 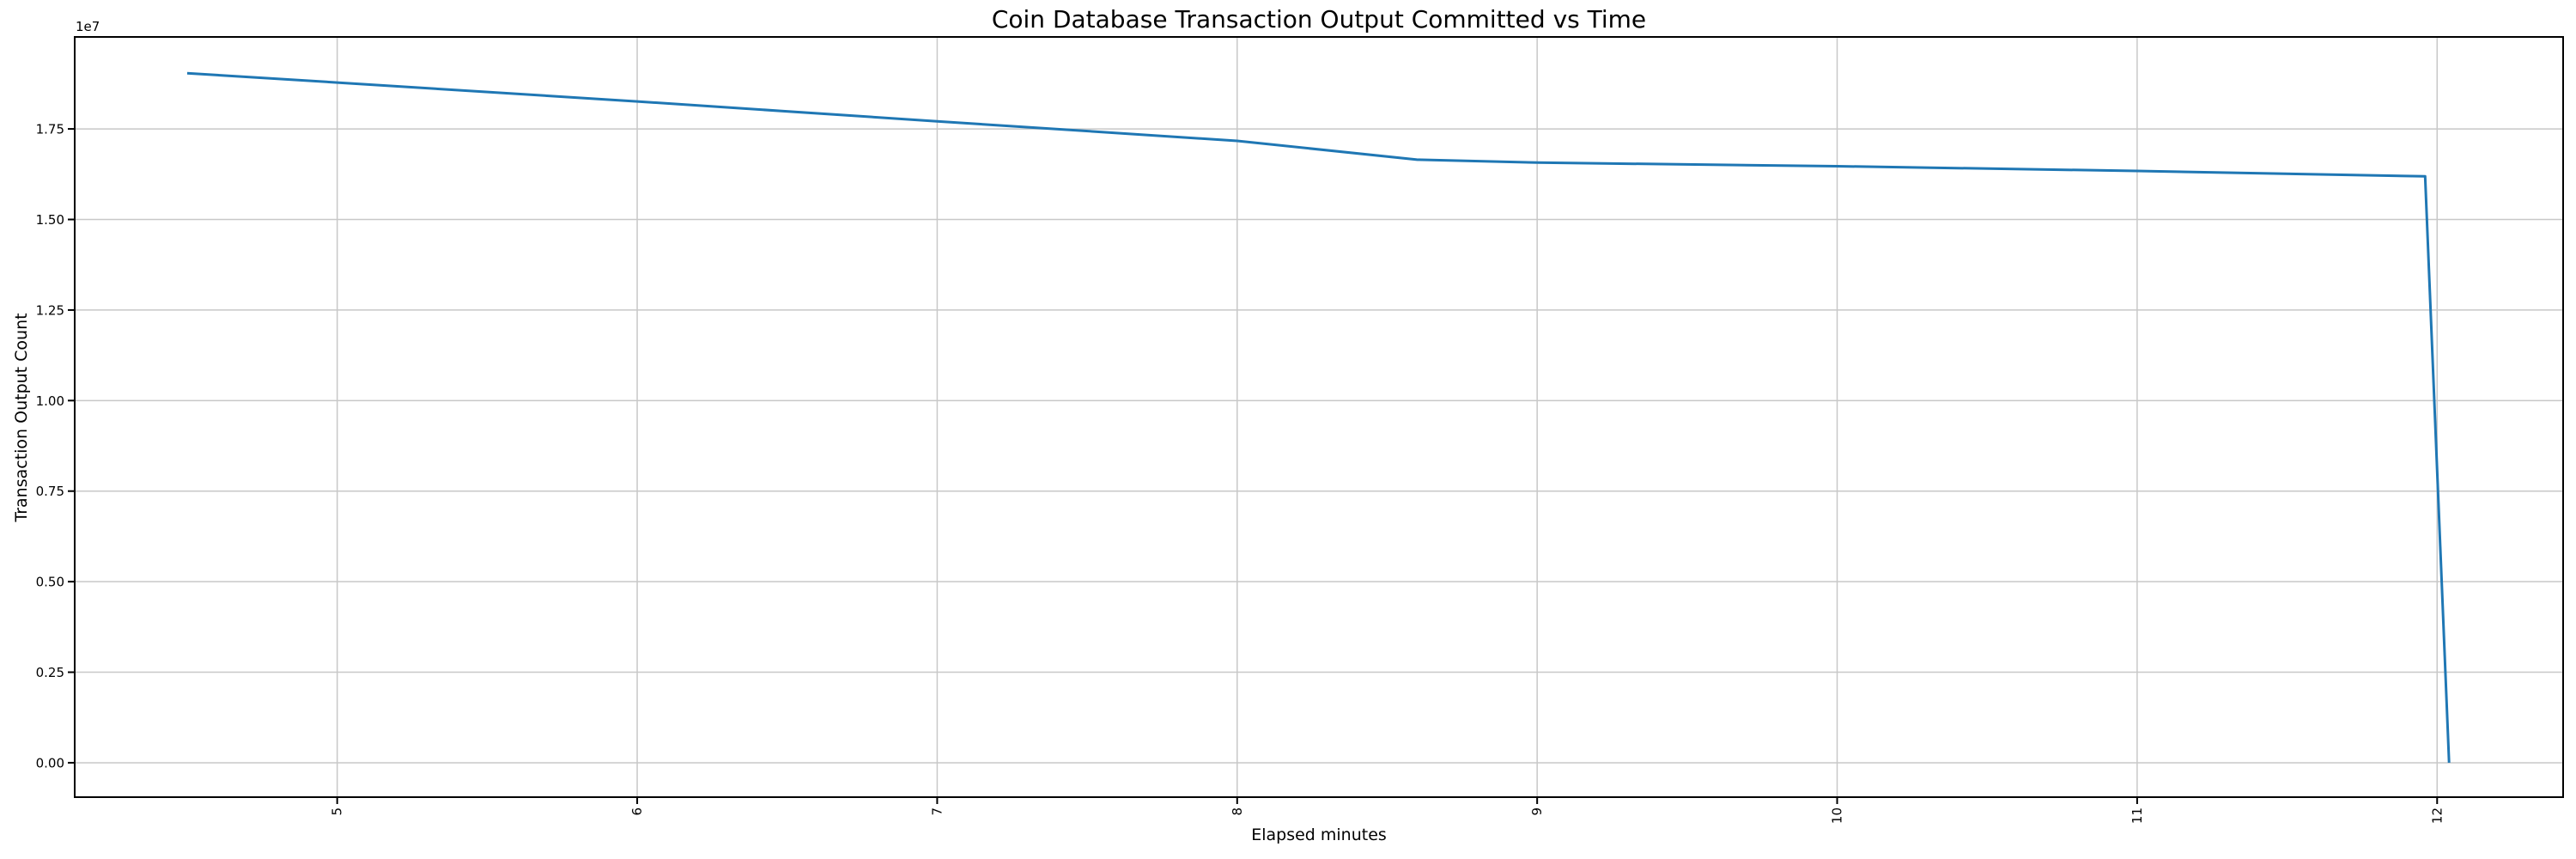 I want to click on y-tick-label: 1.50, so click(x=50, y=220).